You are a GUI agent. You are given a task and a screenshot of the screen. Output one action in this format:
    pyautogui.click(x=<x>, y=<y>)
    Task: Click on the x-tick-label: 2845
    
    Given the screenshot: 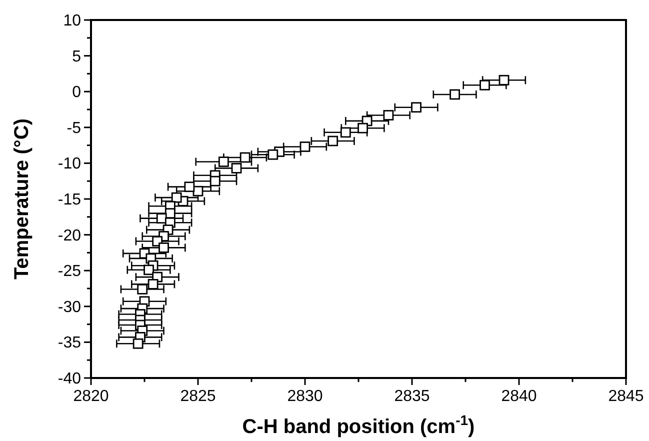 What is the action you would take?
    pyautogui.click(x=626, y=396)
    